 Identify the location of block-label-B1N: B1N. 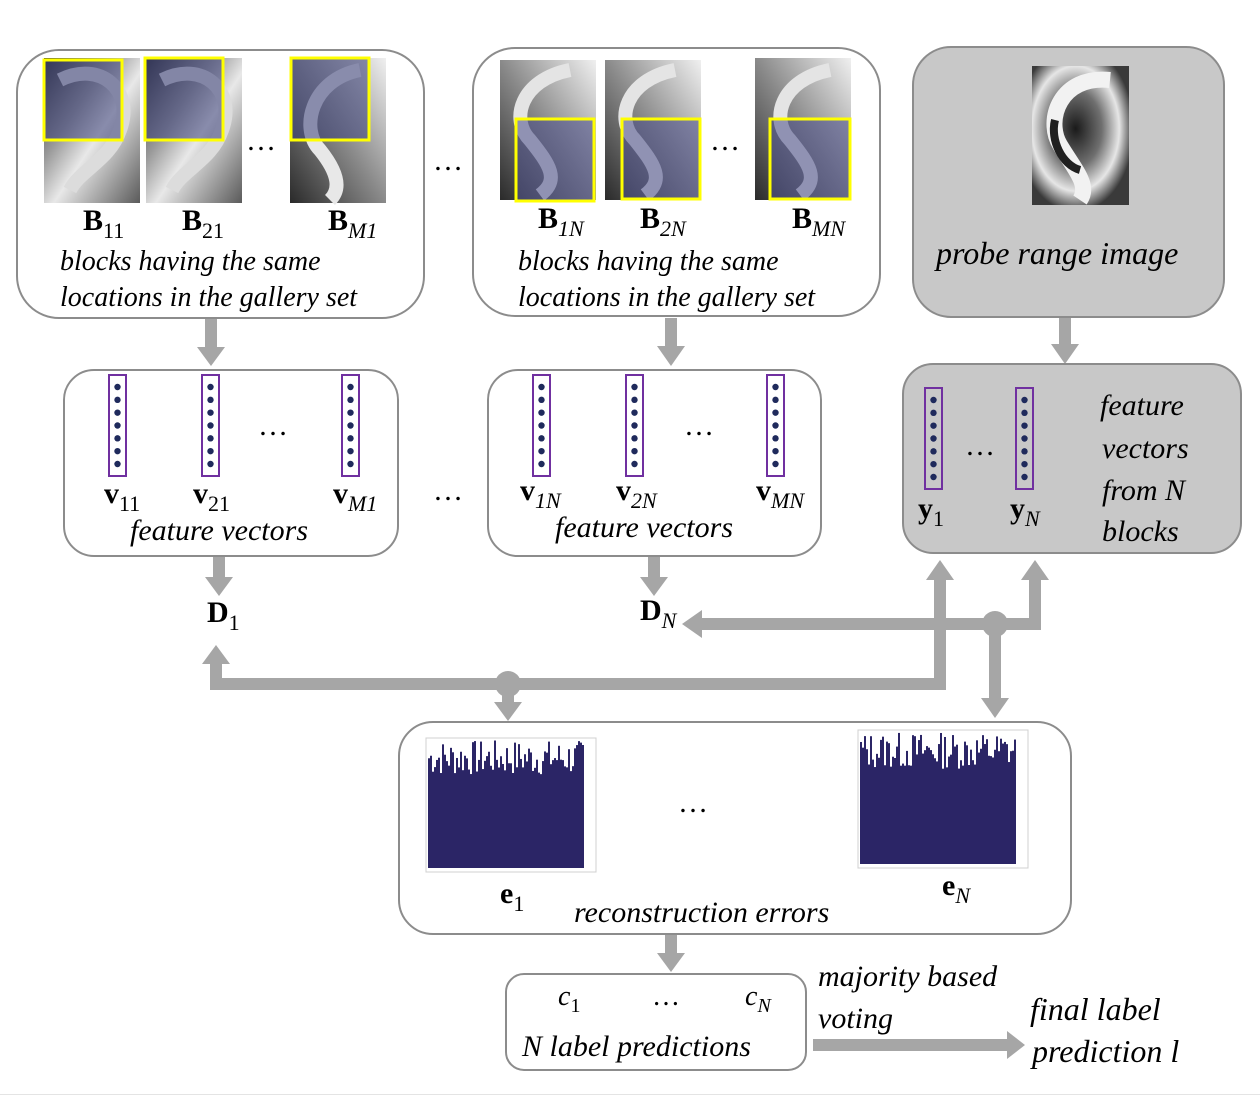
(561, 221).